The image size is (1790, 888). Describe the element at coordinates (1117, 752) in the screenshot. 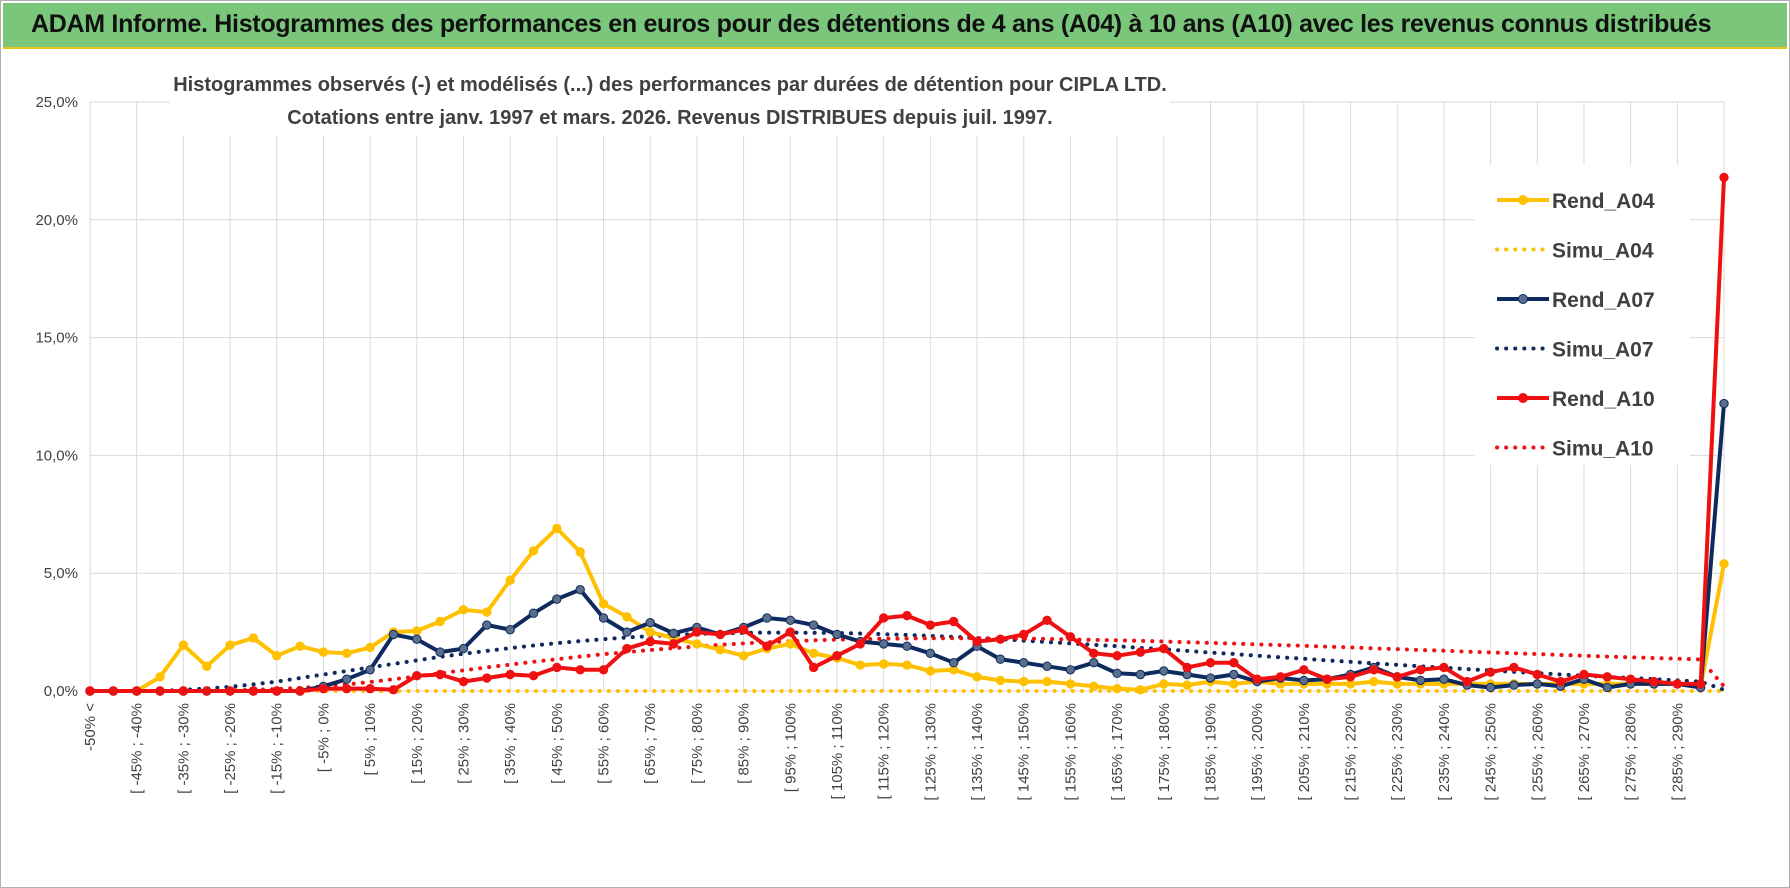

I see `x-tick-label: [ 165% ; 170%` at that location.